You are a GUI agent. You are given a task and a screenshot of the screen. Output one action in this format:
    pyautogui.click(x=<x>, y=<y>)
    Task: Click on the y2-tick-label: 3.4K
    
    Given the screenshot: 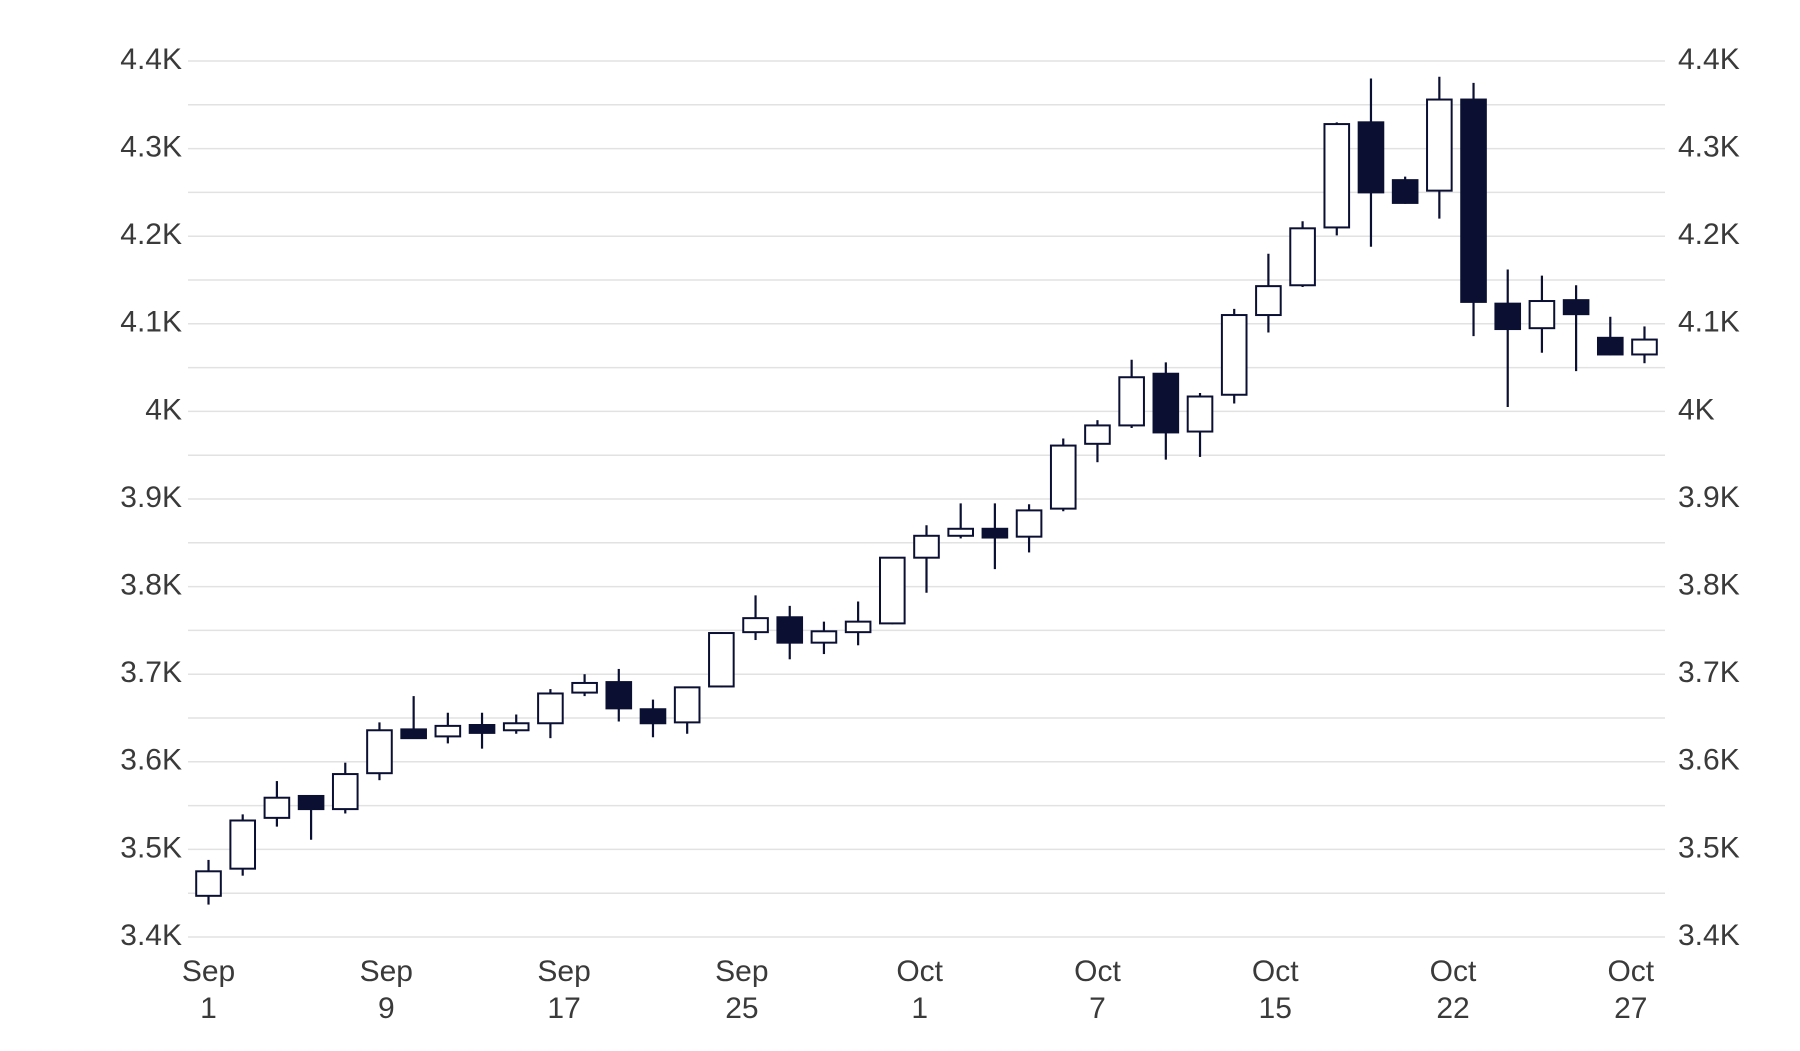 What is the action you would take?
    pyautogui.click(x=1709, y=935)
    